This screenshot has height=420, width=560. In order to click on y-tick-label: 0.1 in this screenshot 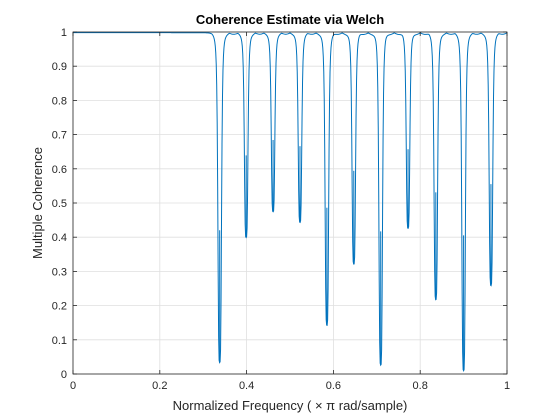, I will do `click(59, 341)`.